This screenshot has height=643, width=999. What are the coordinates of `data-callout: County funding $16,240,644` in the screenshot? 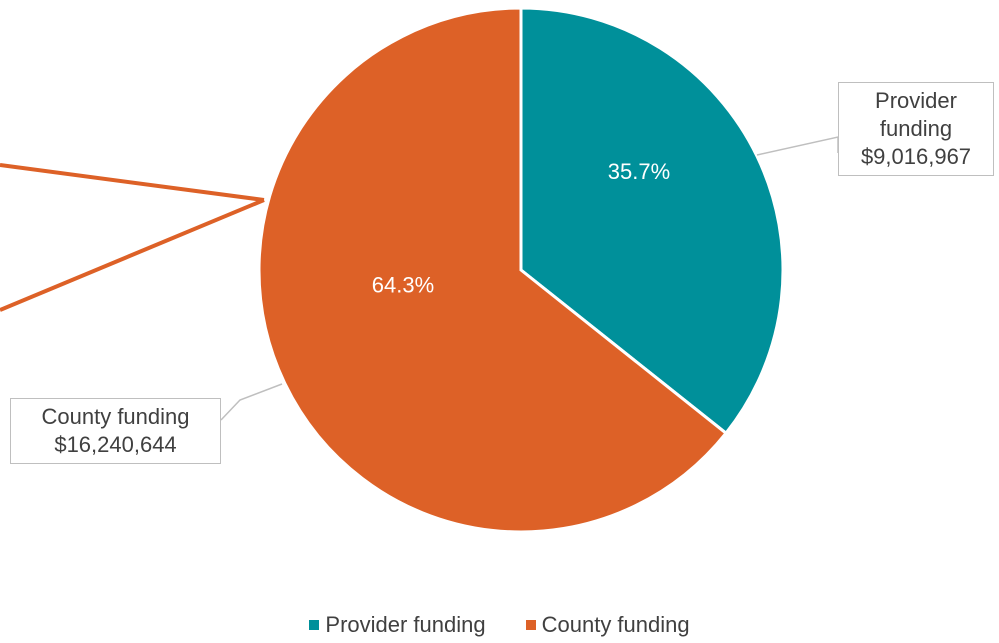 It's located at (115, 431).